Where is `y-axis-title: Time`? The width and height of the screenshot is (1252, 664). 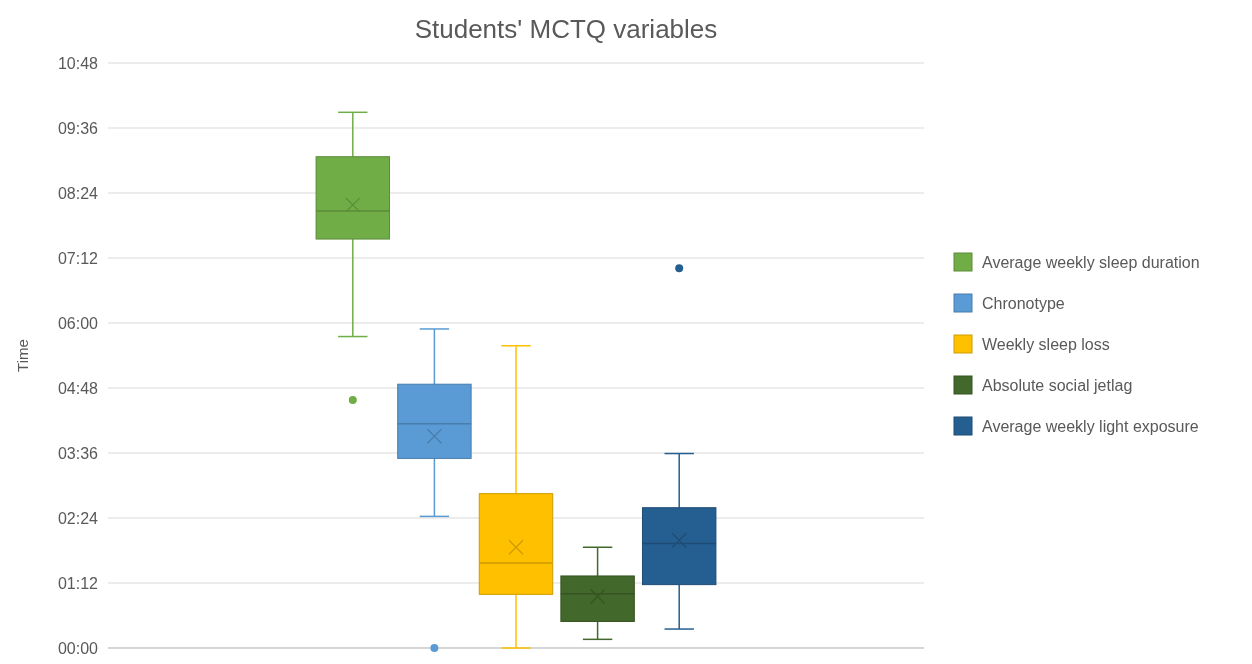
y-axis-title: Time is located at coordinates (22, 355).